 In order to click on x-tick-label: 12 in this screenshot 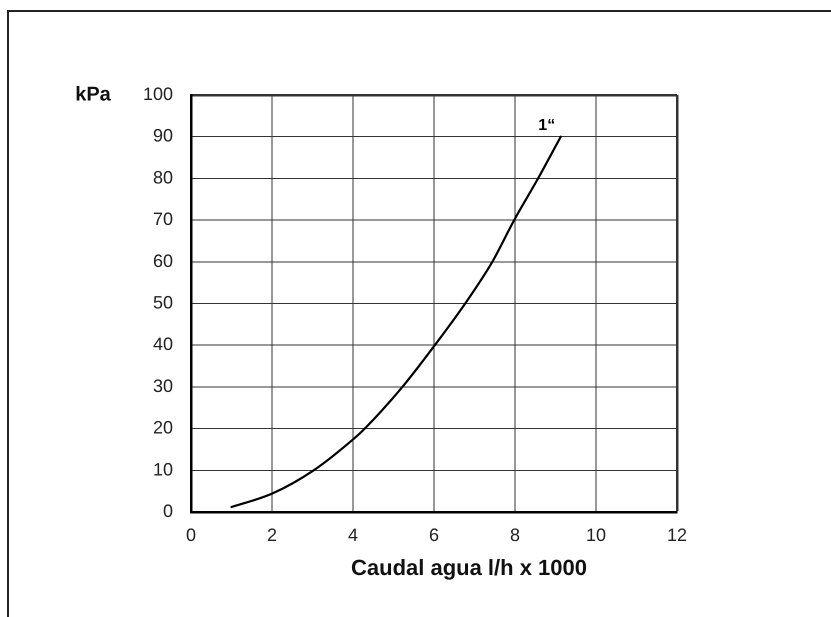, I will do `click(677, 534)`.